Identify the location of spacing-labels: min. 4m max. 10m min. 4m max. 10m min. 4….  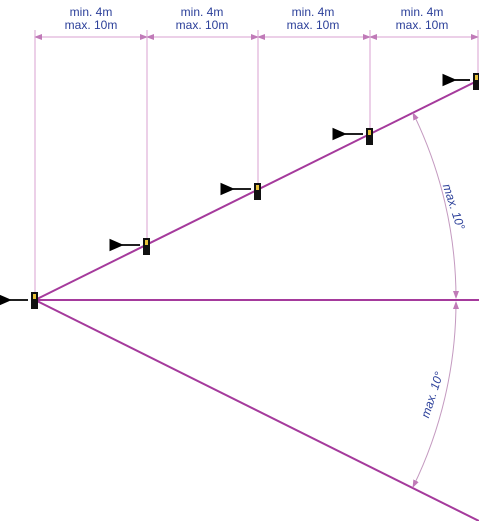
(257, 18).